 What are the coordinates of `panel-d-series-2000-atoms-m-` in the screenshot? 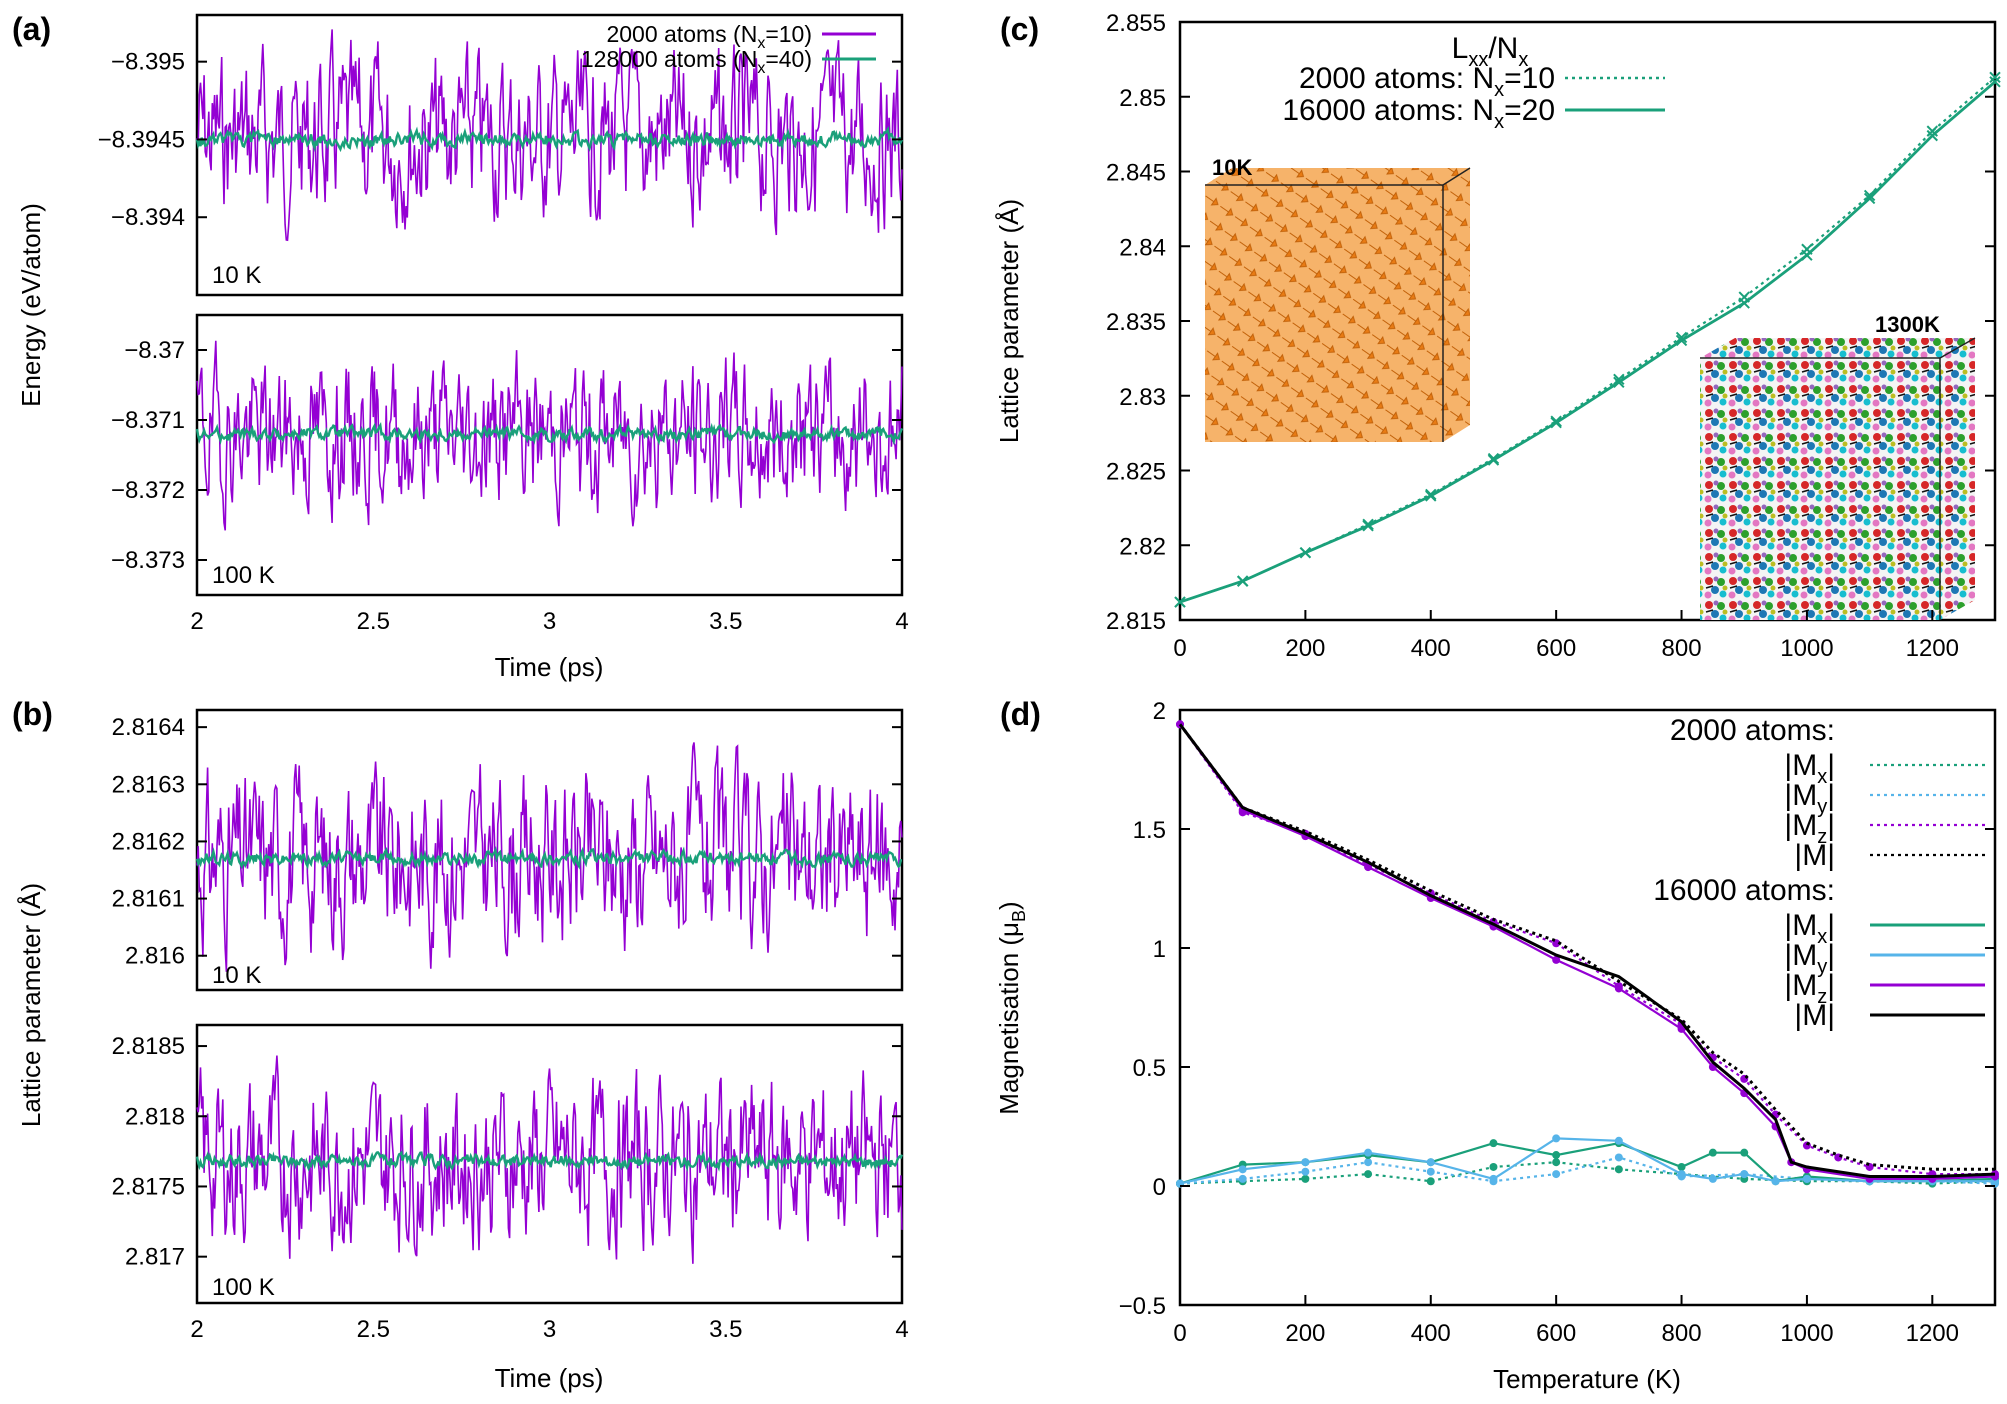 It's located at (1586, 947).